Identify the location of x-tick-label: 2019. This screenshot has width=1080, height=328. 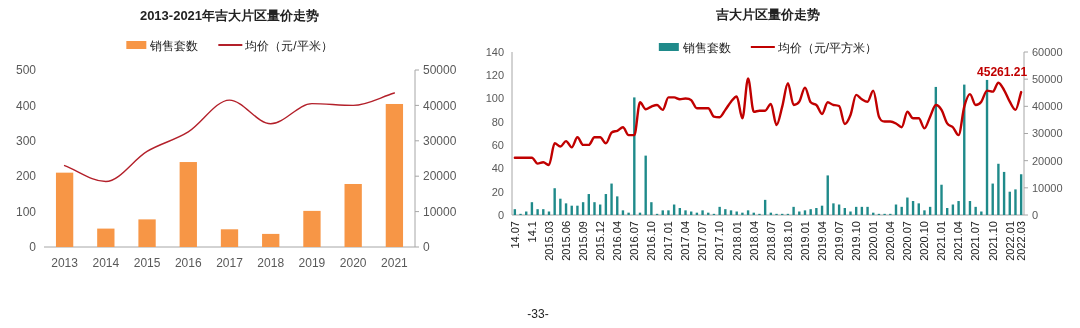
(312, 263).